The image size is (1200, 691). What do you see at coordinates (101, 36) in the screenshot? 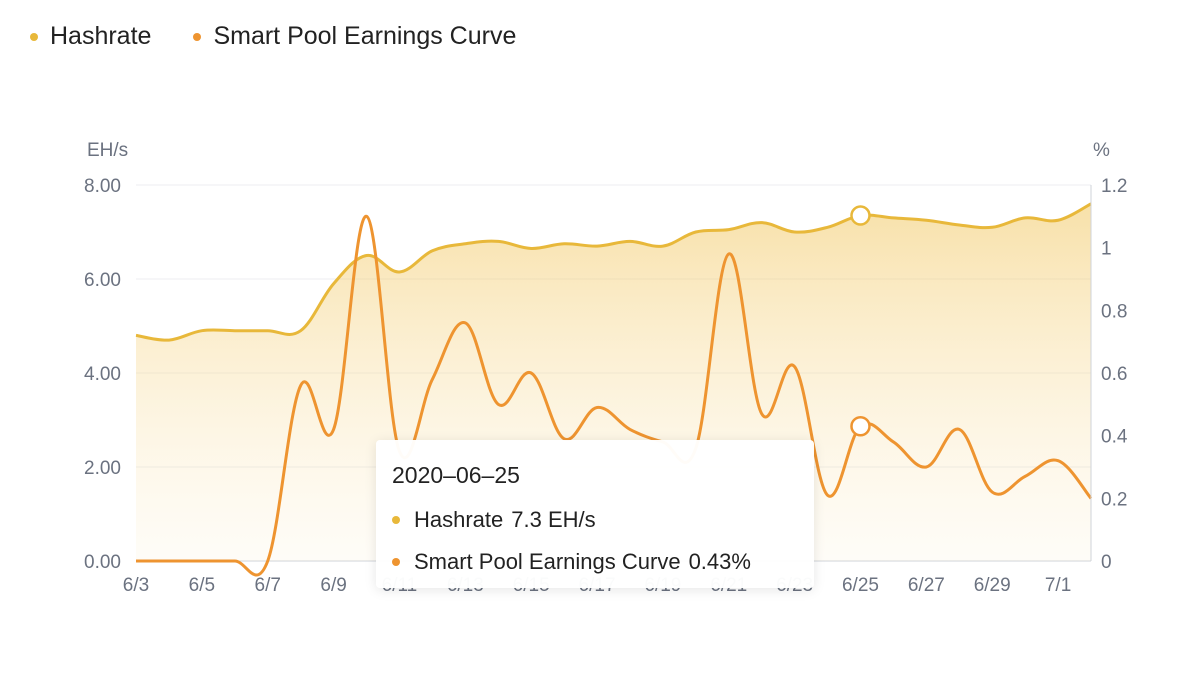
I see `legend-label-hashrate: Hashrate` at bounding box center [101, 36].